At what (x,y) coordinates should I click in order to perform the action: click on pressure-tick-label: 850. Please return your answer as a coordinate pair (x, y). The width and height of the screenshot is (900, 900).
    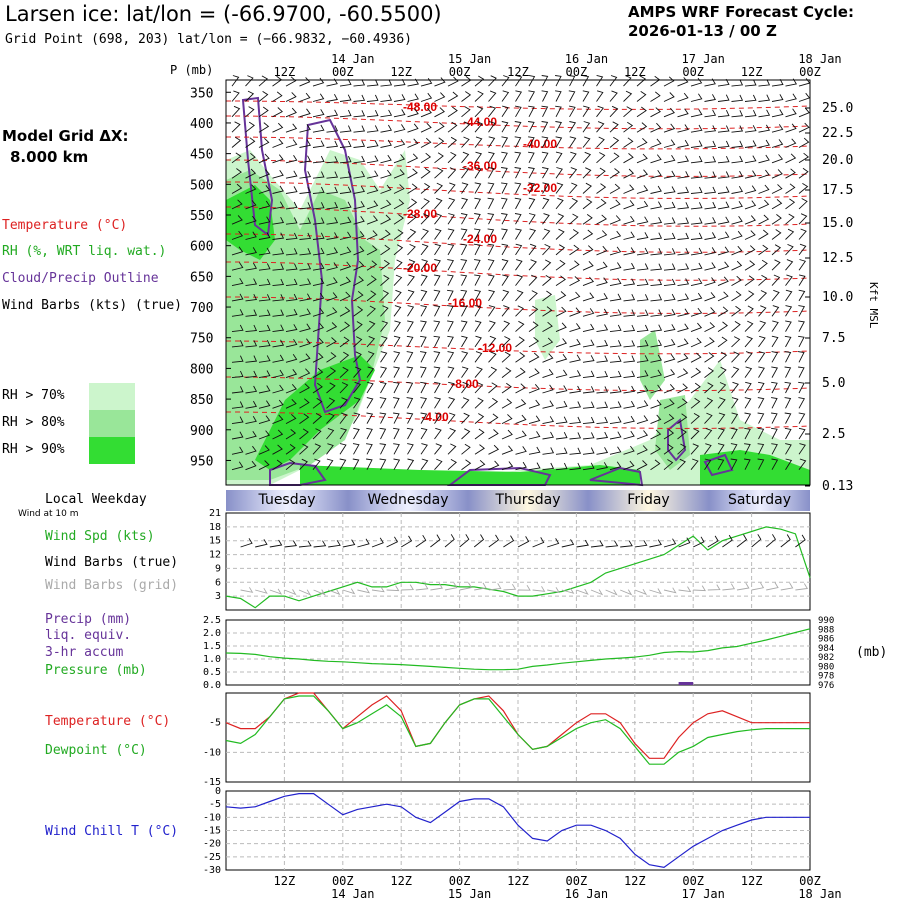
    Looking at the image, I should click on (201, 400).